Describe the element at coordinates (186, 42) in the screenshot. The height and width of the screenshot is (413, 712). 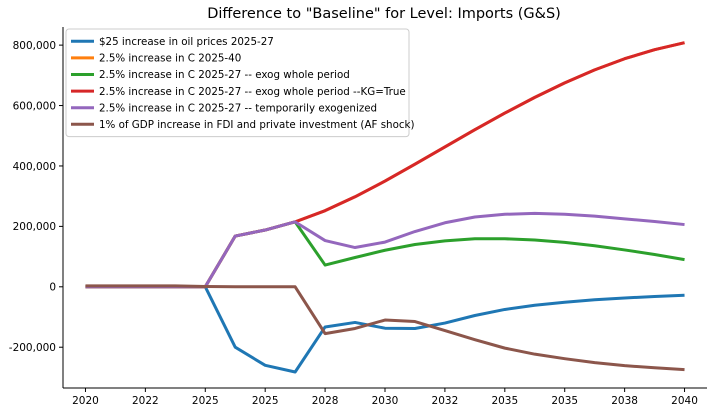
I see `legend-entry-label: $25 increase in oil prices 2025-27` at that location.